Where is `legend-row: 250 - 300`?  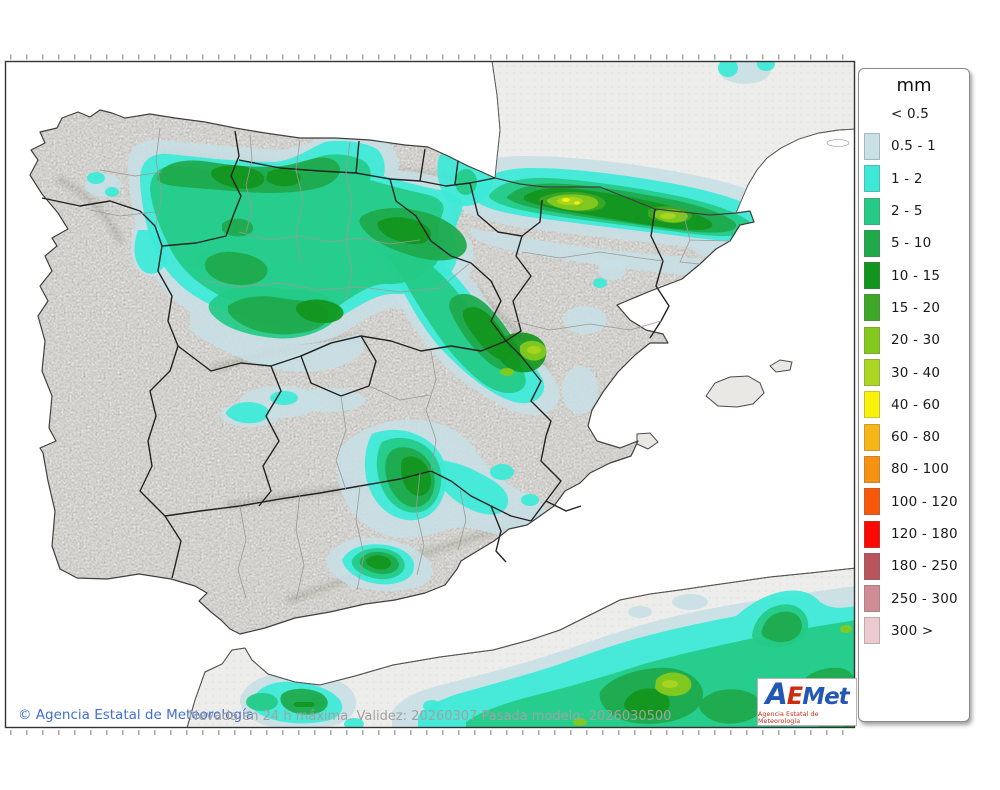 legend-row: 250 - 300 is located at coordinates (914, 598).